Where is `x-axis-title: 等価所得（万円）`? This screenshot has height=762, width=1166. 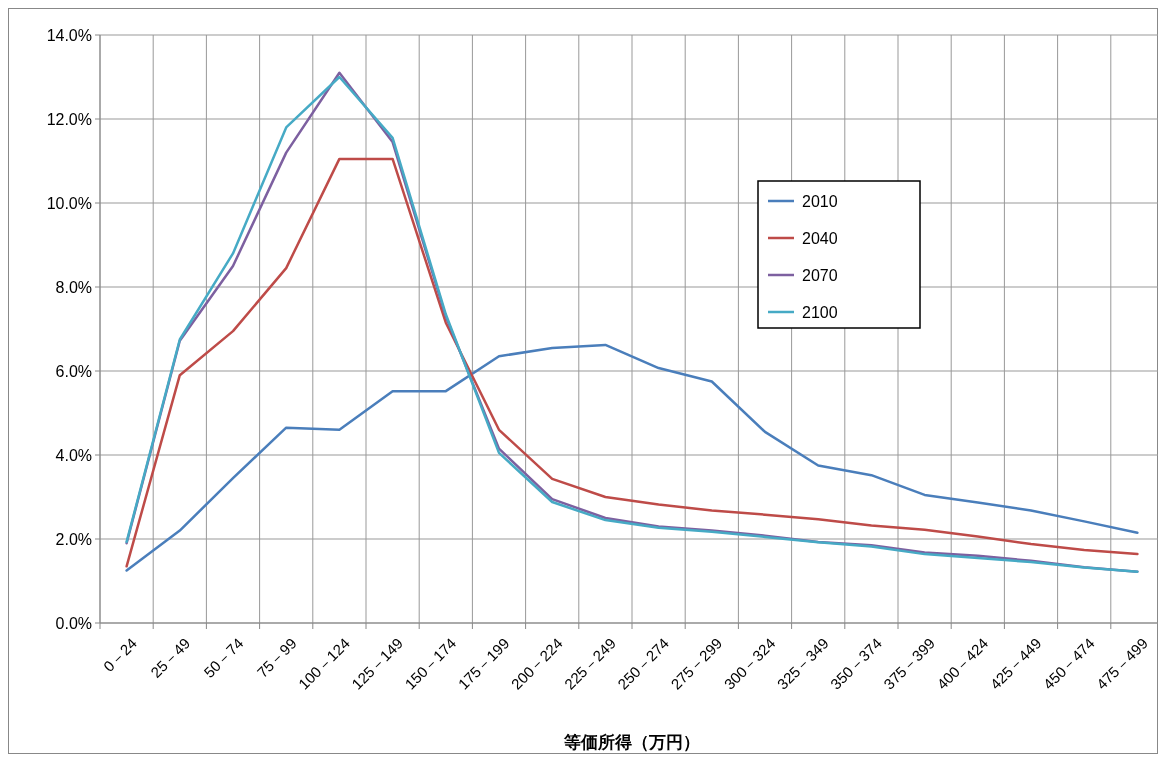 x-axis-title: 等価所得（万円） is located at coordinates (631, 742).